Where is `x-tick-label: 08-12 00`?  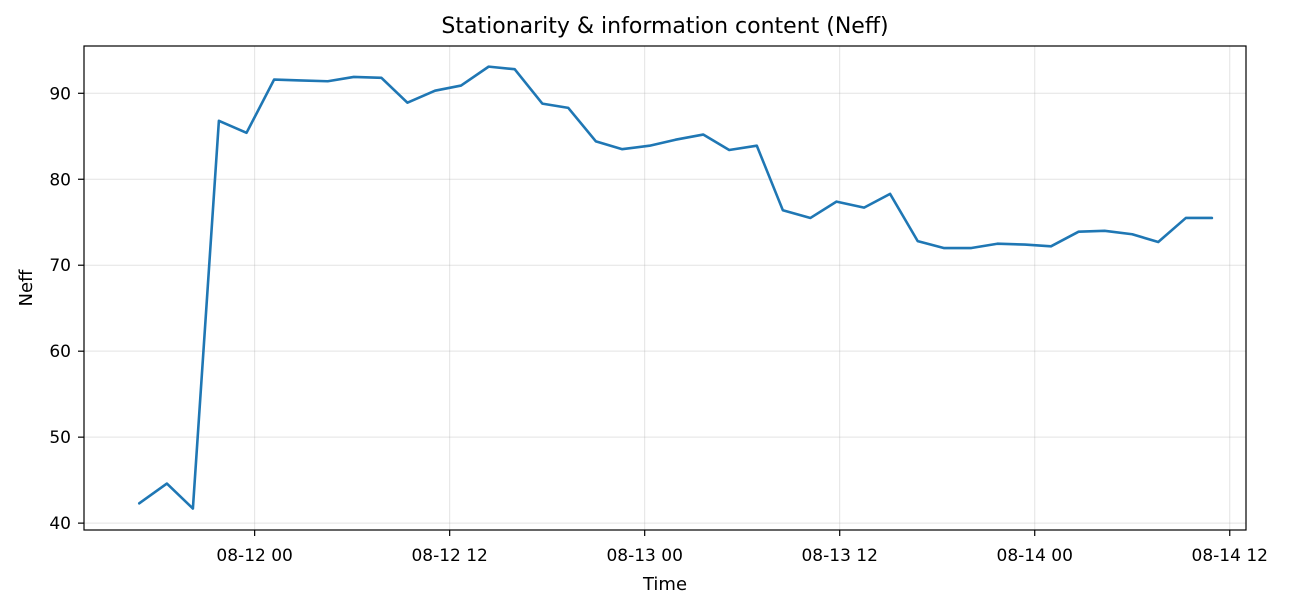
x-tick-label: 08-12 00 is located at coordinates (254, 556).